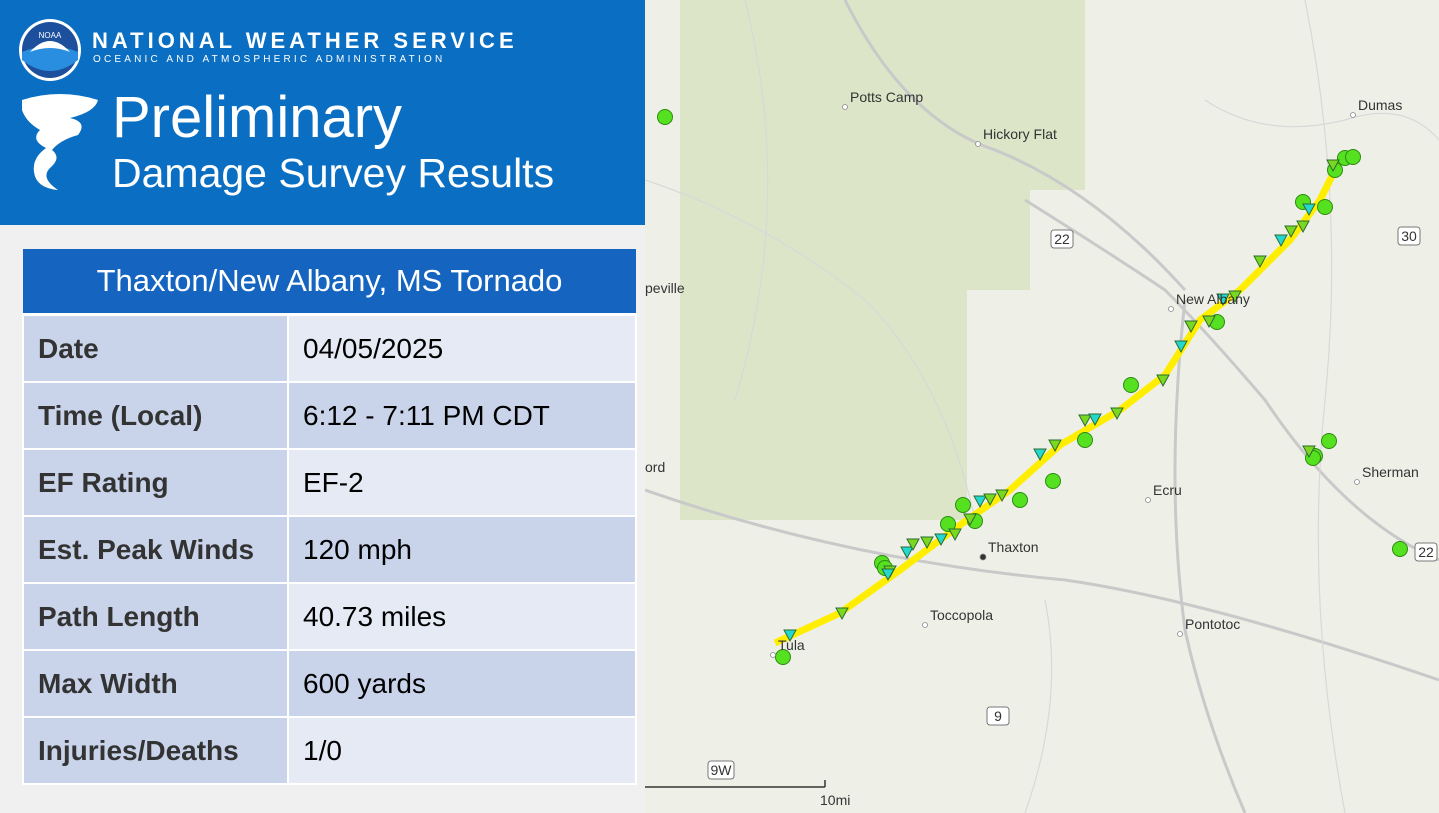  I want to click on label-cell: Path Length, so click(155, 616).